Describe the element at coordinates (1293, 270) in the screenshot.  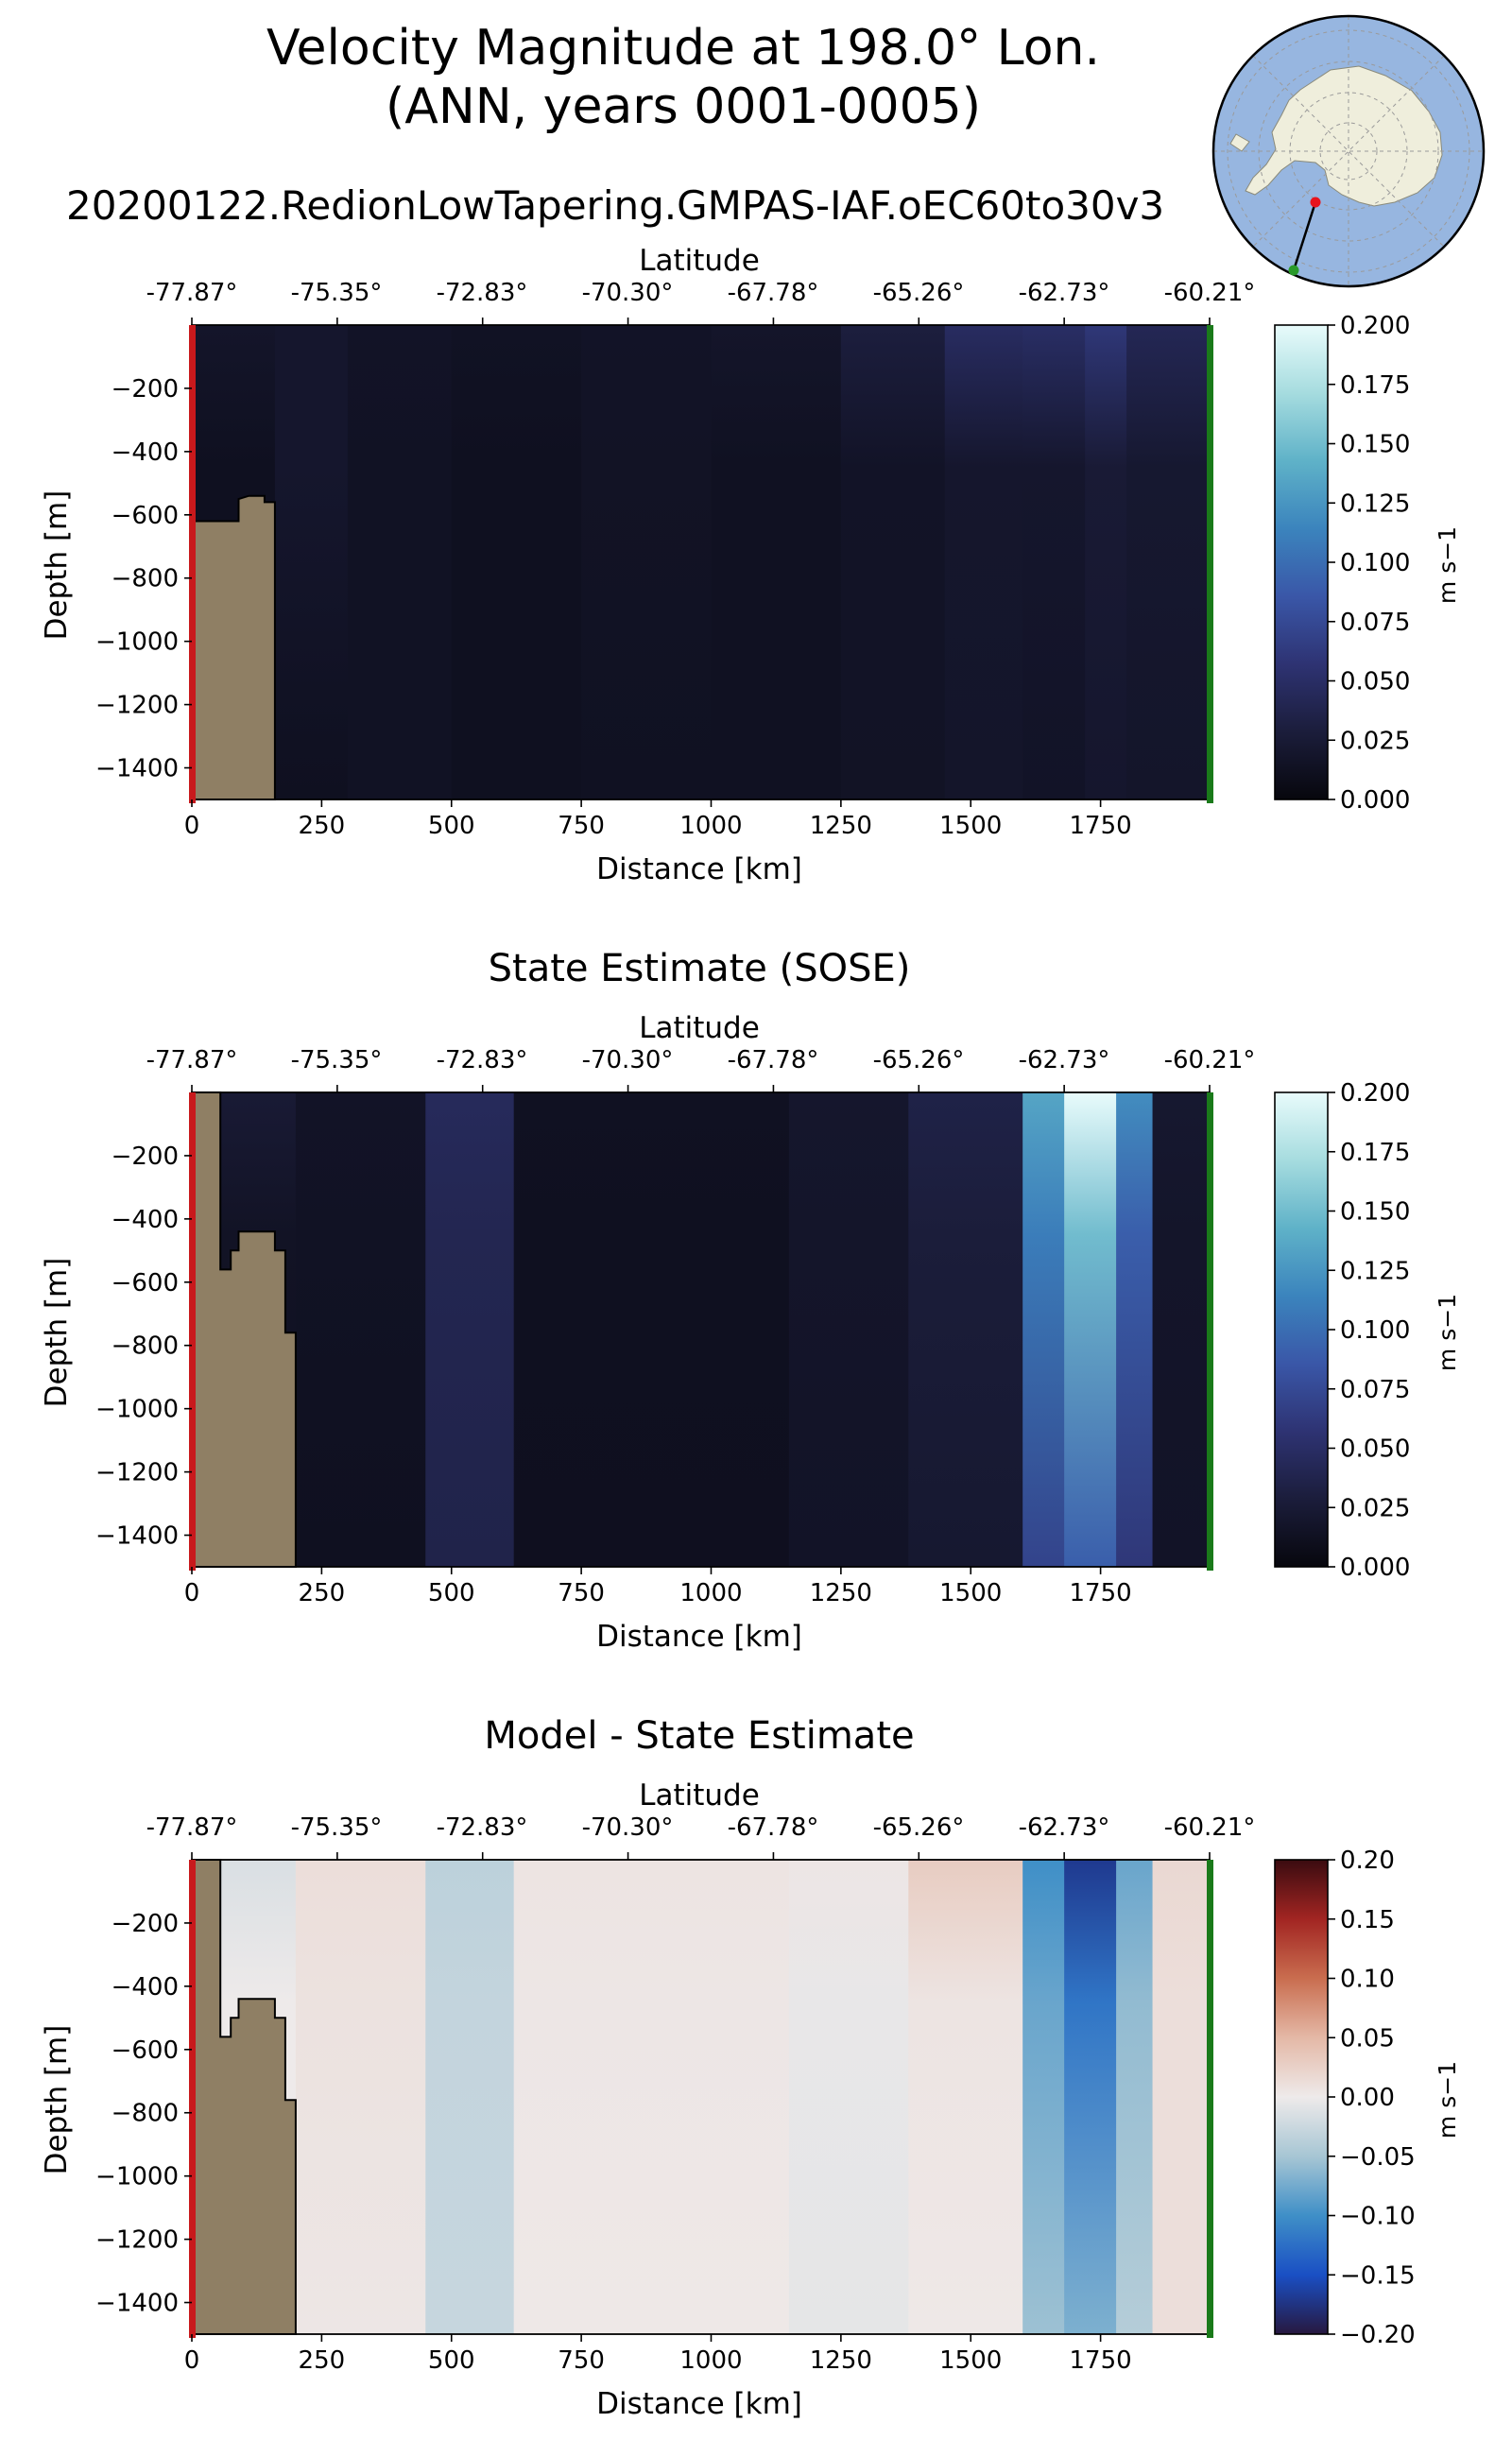
I see `transect-end-marker` at that location.